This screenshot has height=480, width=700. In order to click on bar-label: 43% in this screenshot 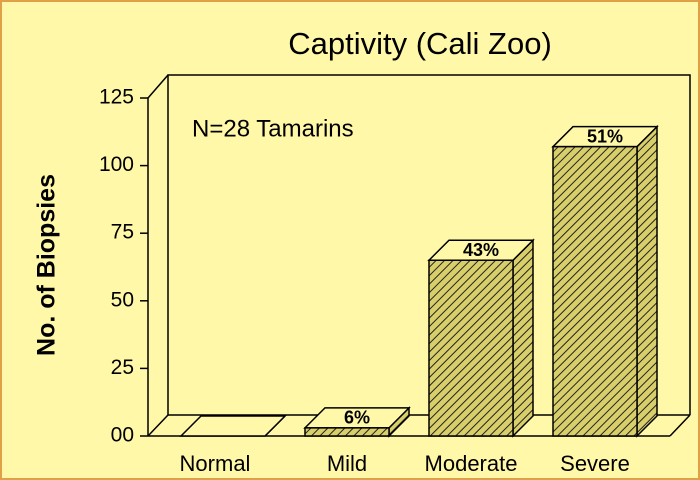, I will do `click(481, 250)`.